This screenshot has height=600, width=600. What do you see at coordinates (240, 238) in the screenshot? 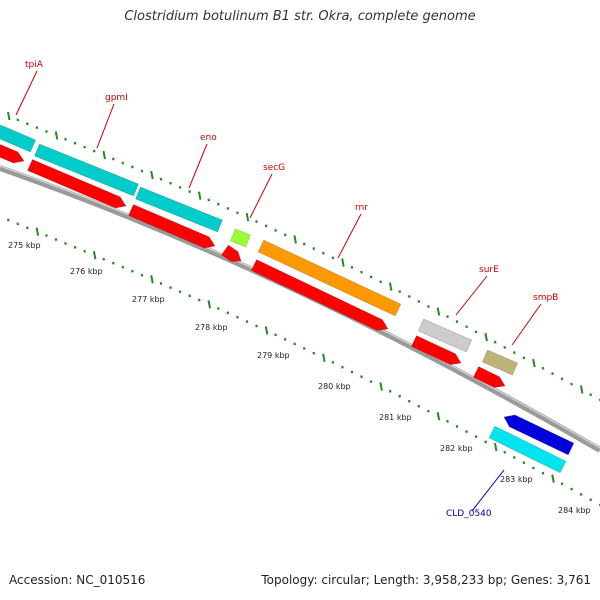
I see `gene-feature-secG` at bounding box center [240, 238].